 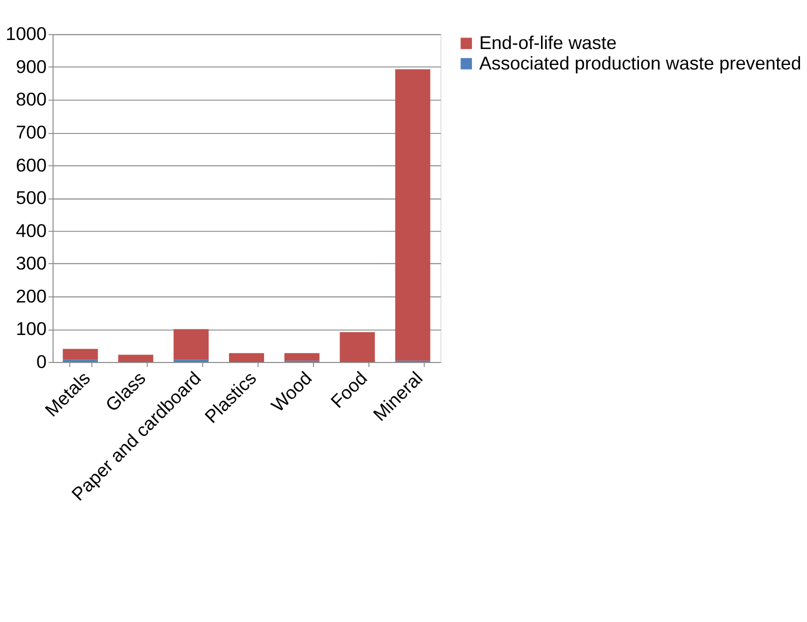 What do you see at coordinates (31, 66) in the screenshot?
I see `y-tick-label: 900` at bounding box center [31, 66].